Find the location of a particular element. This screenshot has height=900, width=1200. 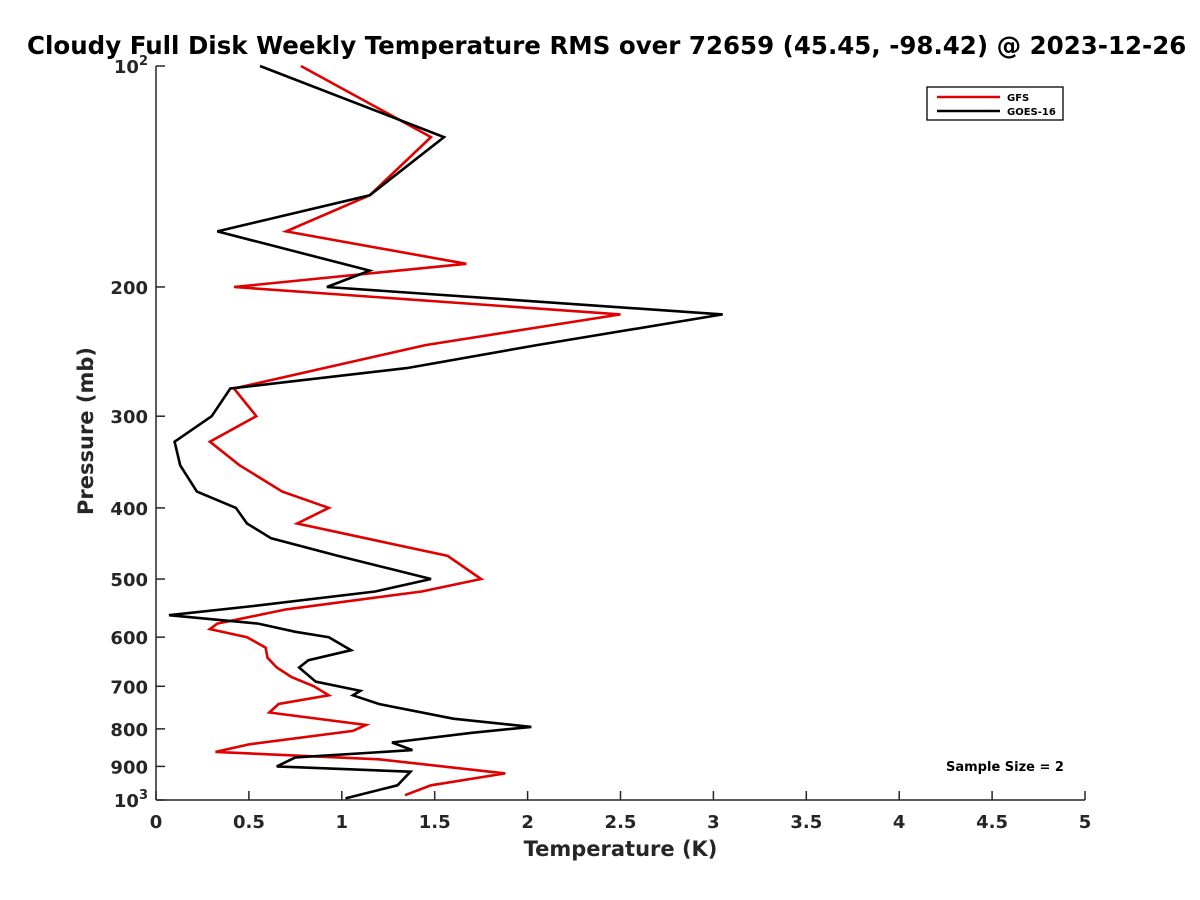

legend-label: GOES-16 is located at coordinates (1031, 112).